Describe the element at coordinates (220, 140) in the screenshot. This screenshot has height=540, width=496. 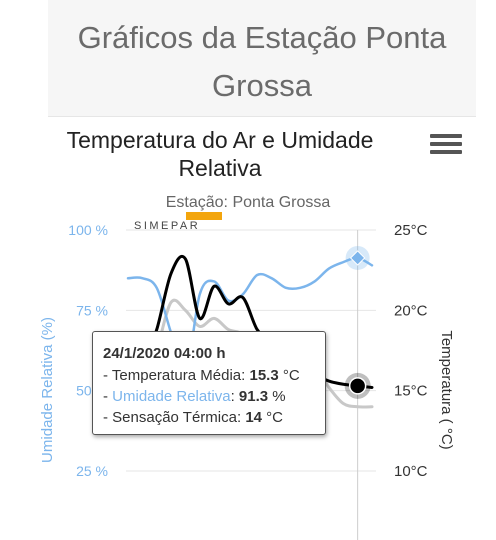
I see `chart-title-line1: Temperatura do Ar e Umidade` at that location.